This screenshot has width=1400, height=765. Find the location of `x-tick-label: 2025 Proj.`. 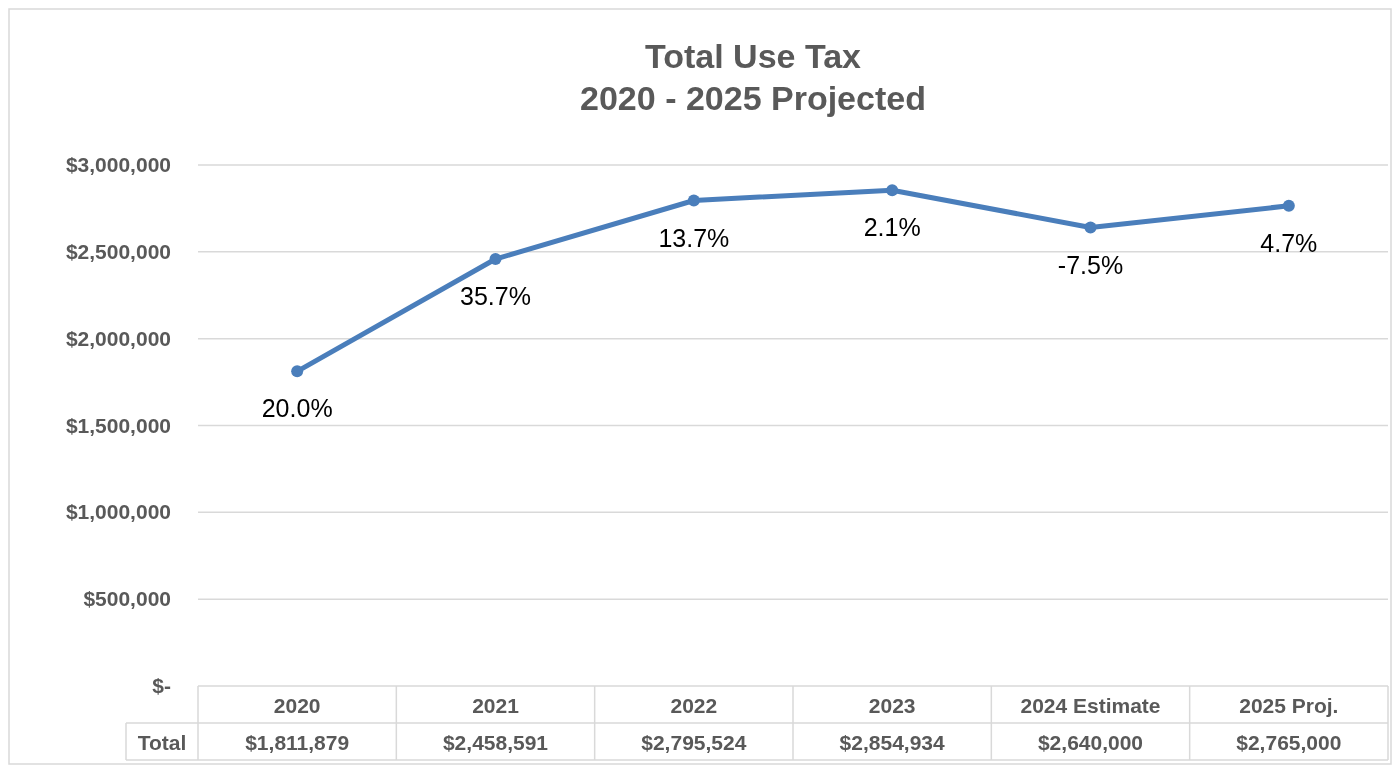

x-tick-label: 2025 Proj. is located at coordinates (1289, 705).